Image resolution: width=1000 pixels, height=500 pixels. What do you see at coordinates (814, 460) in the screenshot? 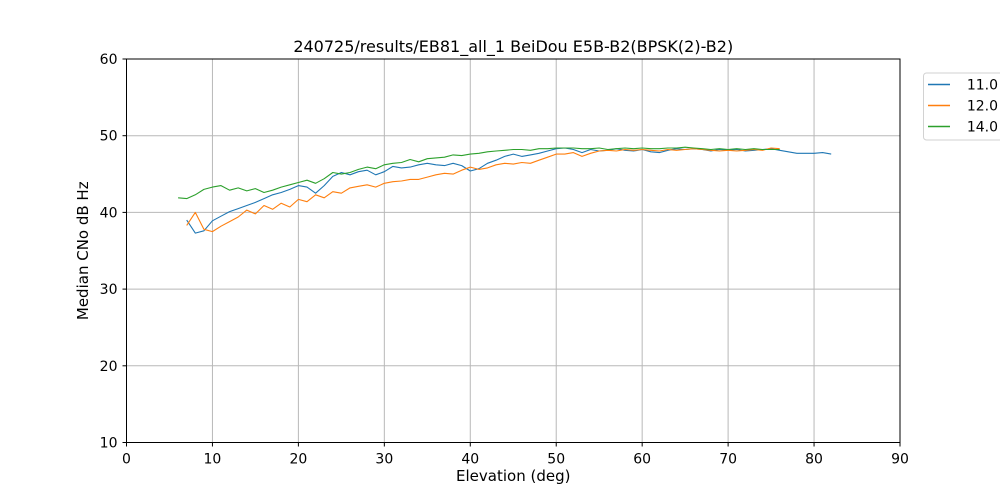
I see `x-tick-label: 80` at bounding box center [814, 460].